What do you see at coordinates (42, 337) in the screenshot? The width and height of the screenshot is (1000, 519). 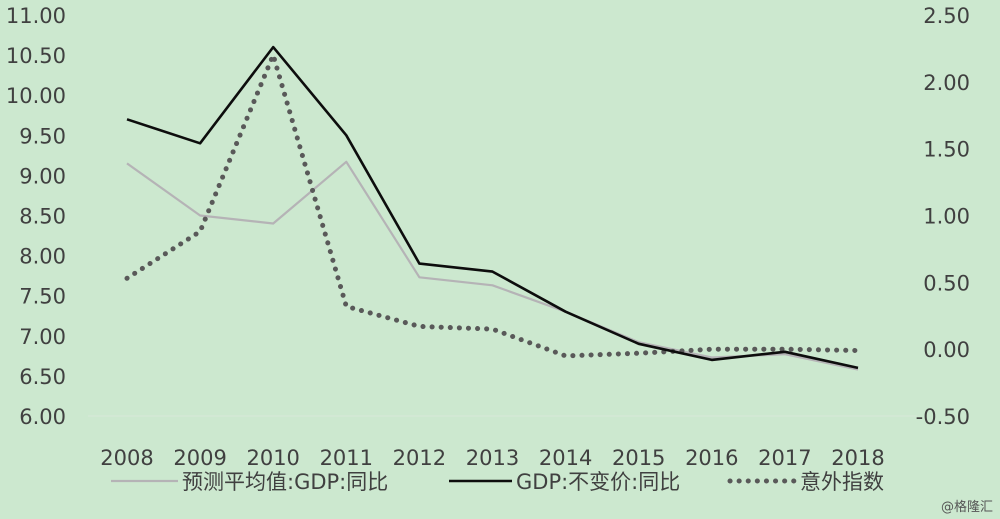 I see `y-left-tick-label: 7.00` at bounding box center [42, 337].